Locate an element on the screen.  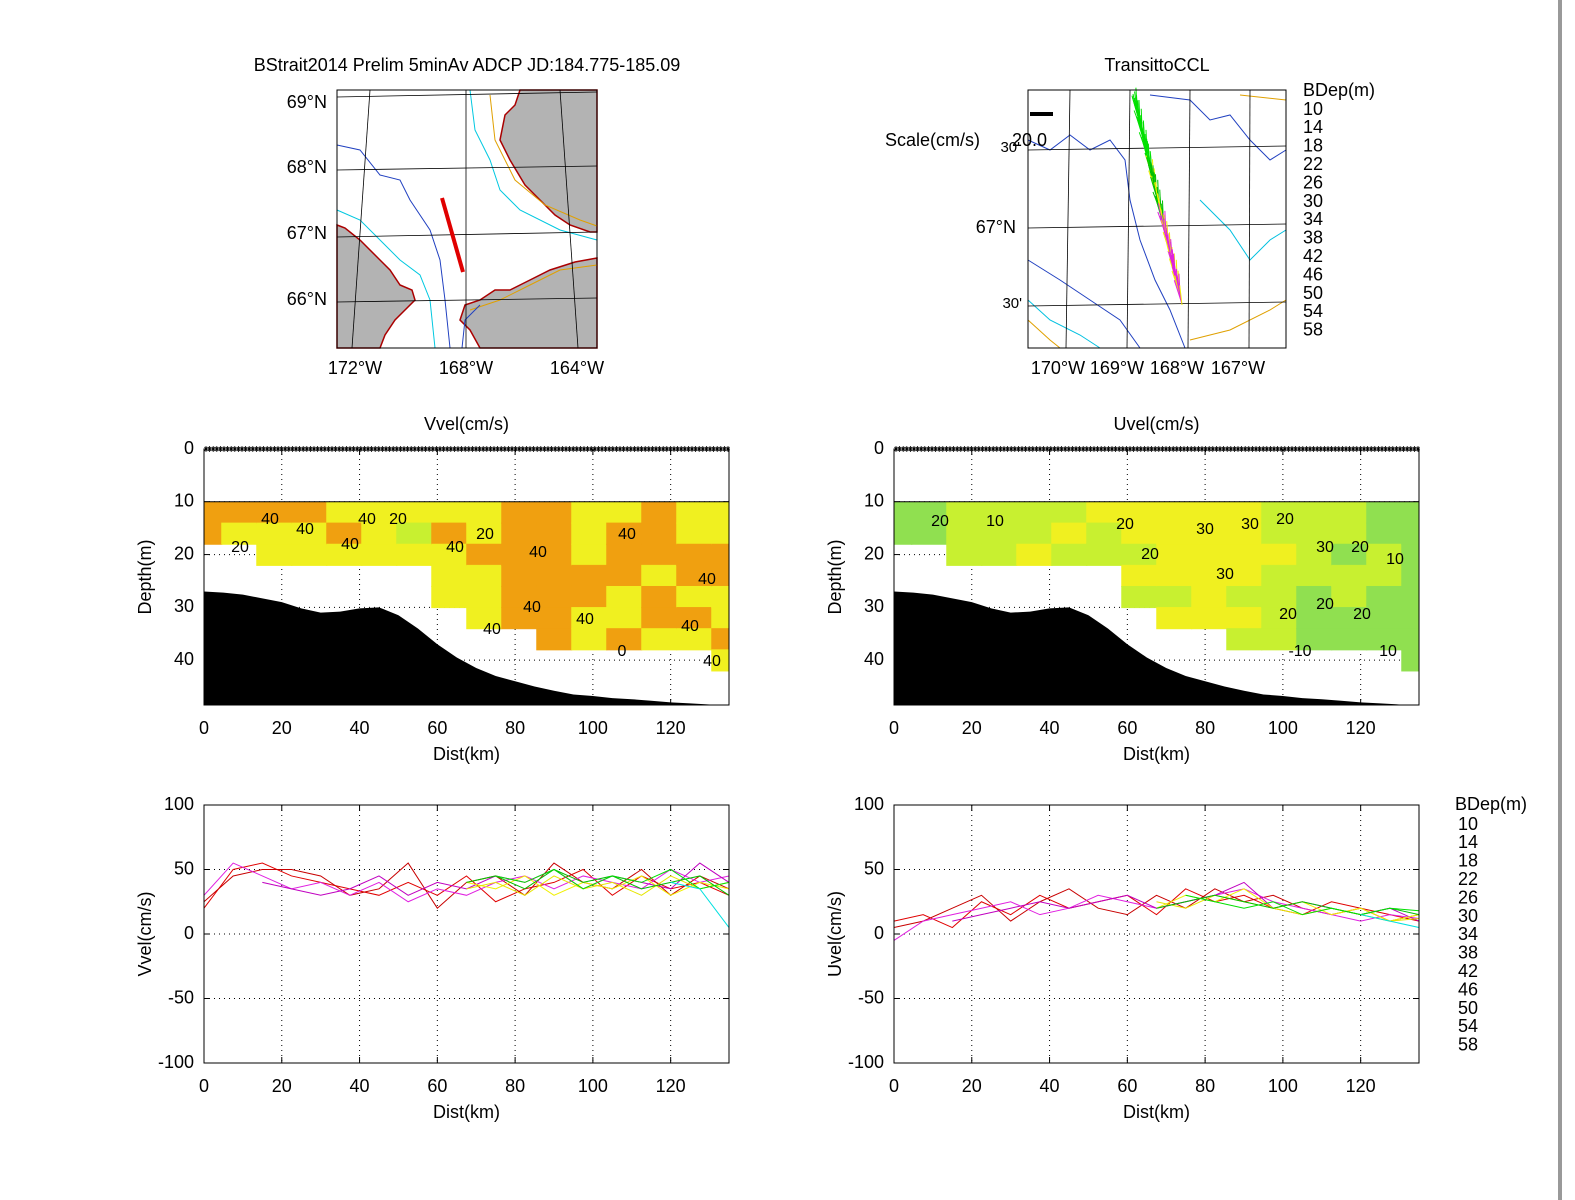
y-tick-label: 0 is located at coordinates (879, 933).